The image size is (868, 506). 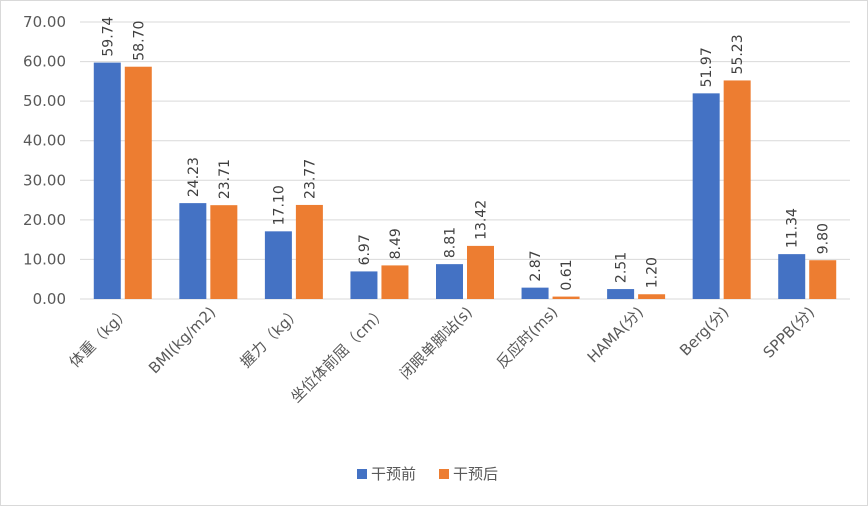 What do you see at coordinates (622, 267) in the screenshot?
I see `value-label: 2.51` at bounding box center [622, 267].